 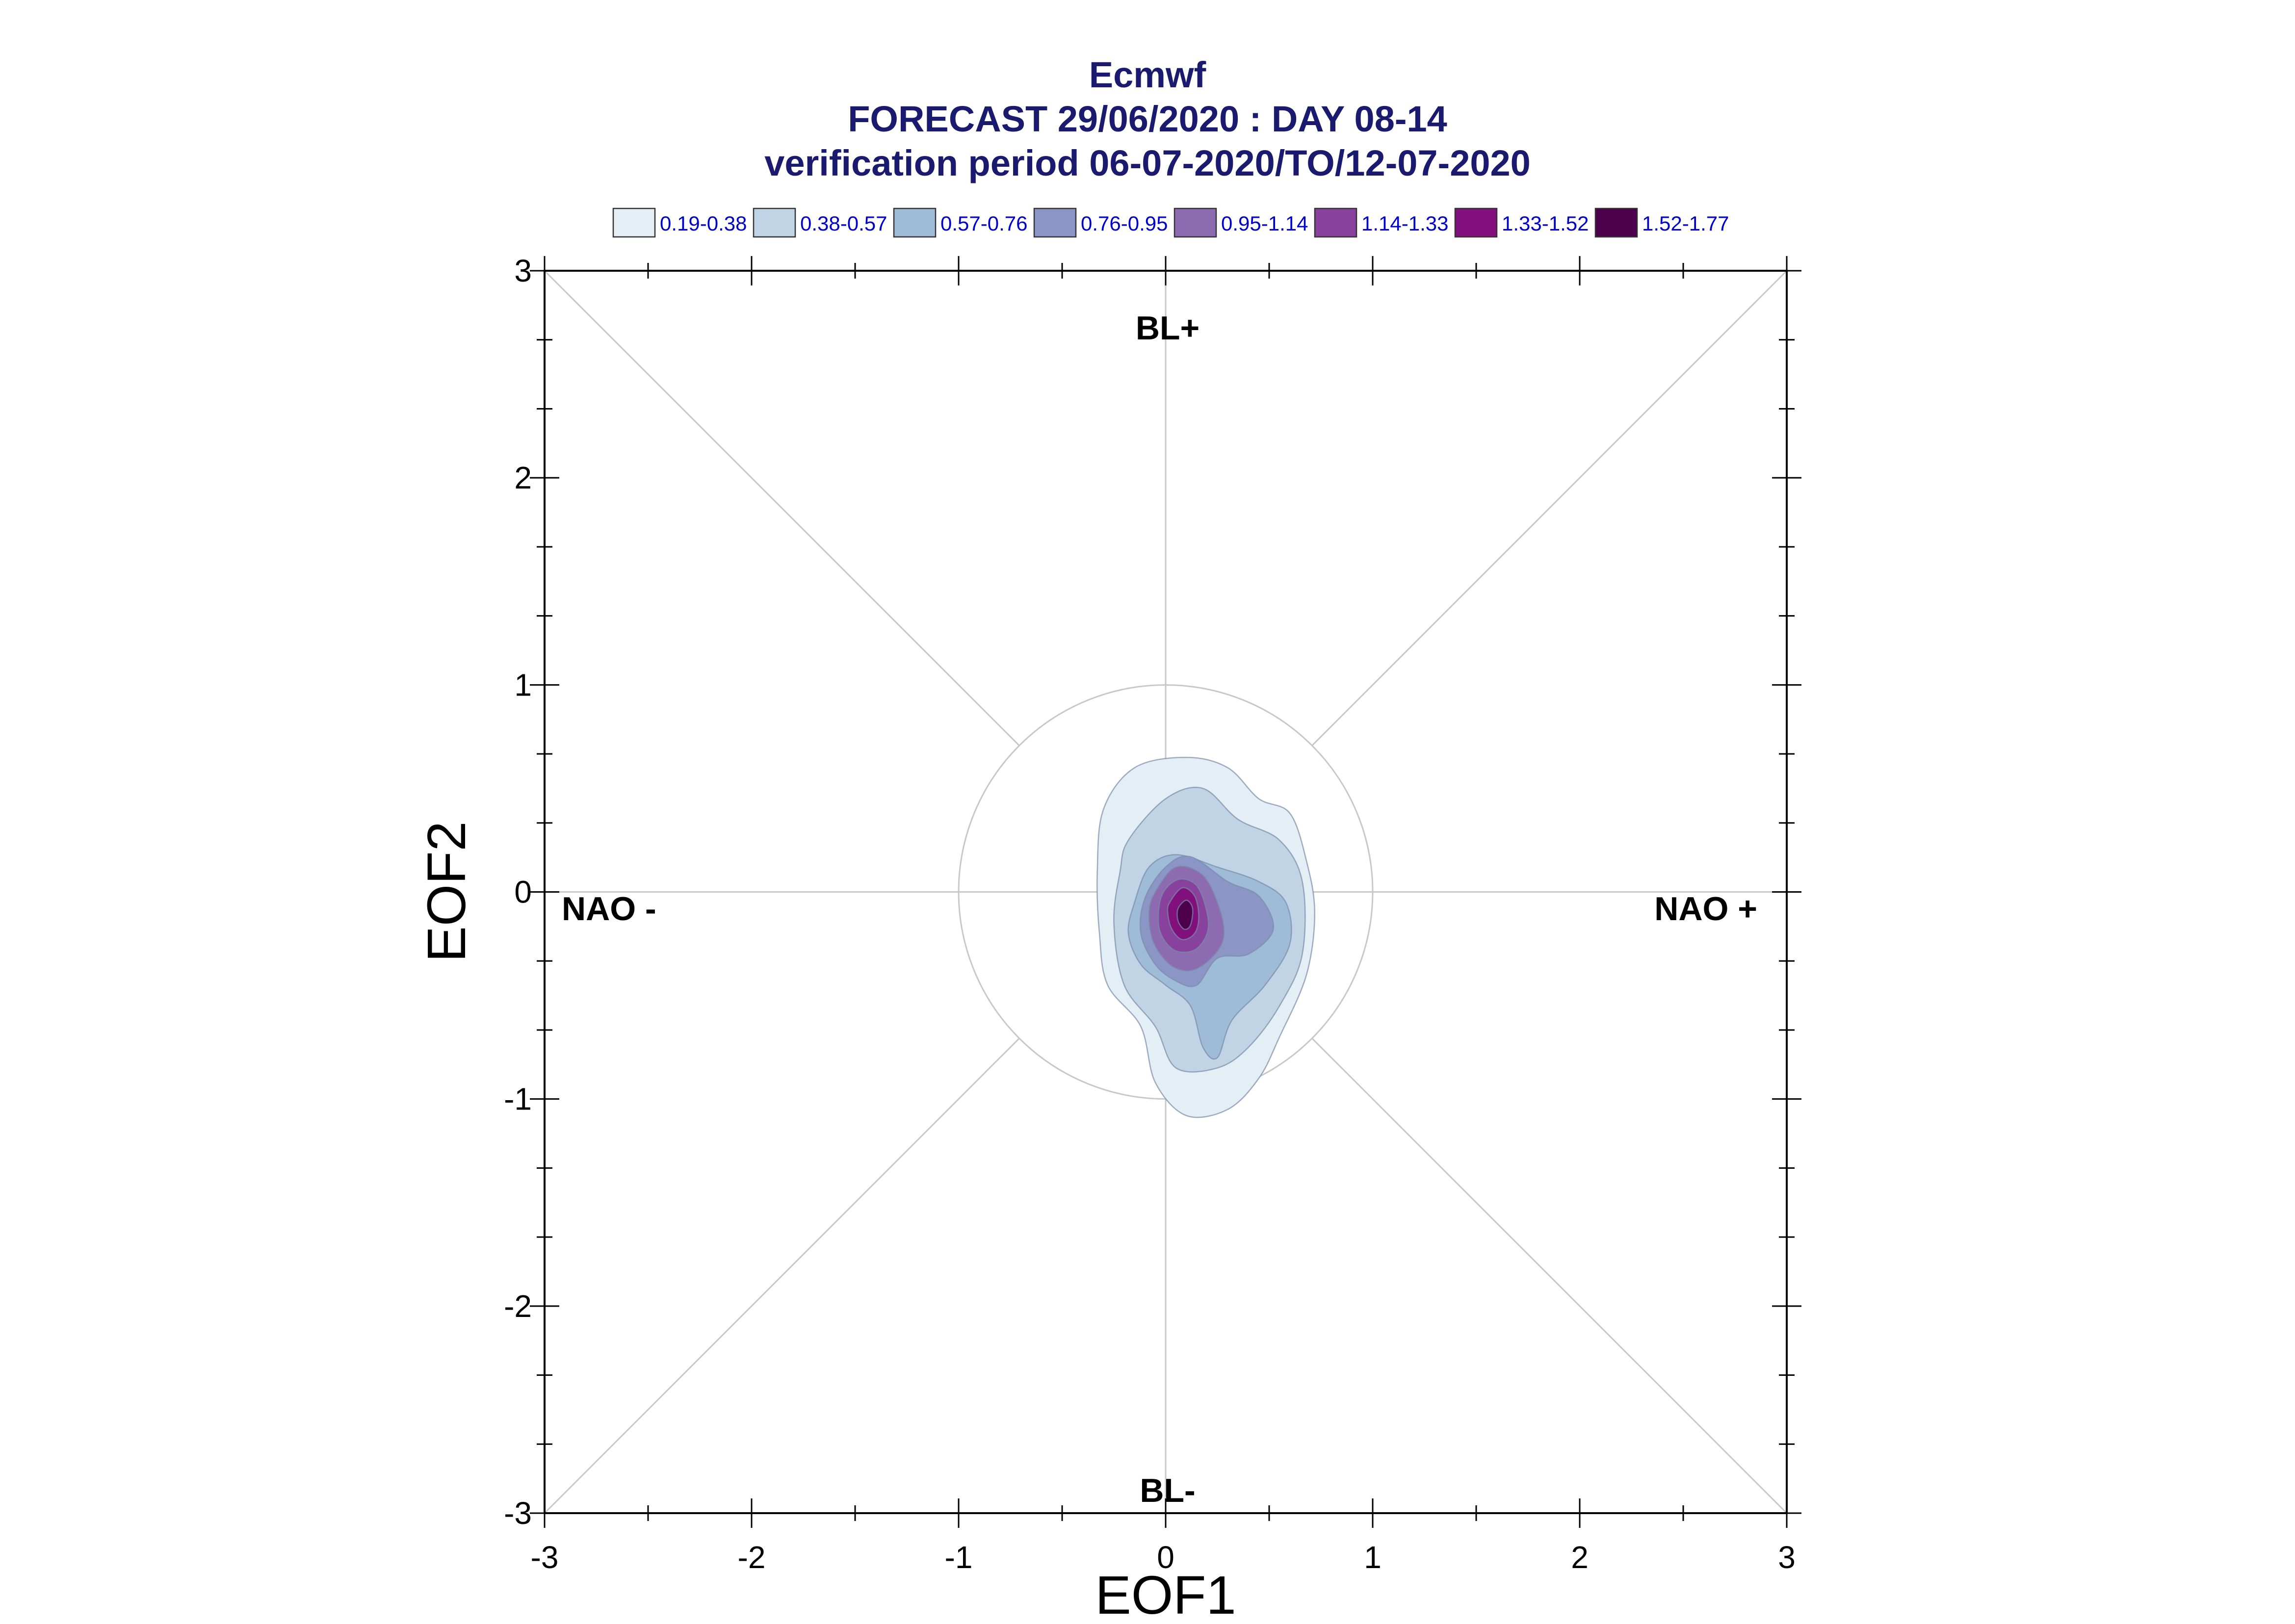 I want to click on x-tick-label: 0, so click(x=1166, y=1557).